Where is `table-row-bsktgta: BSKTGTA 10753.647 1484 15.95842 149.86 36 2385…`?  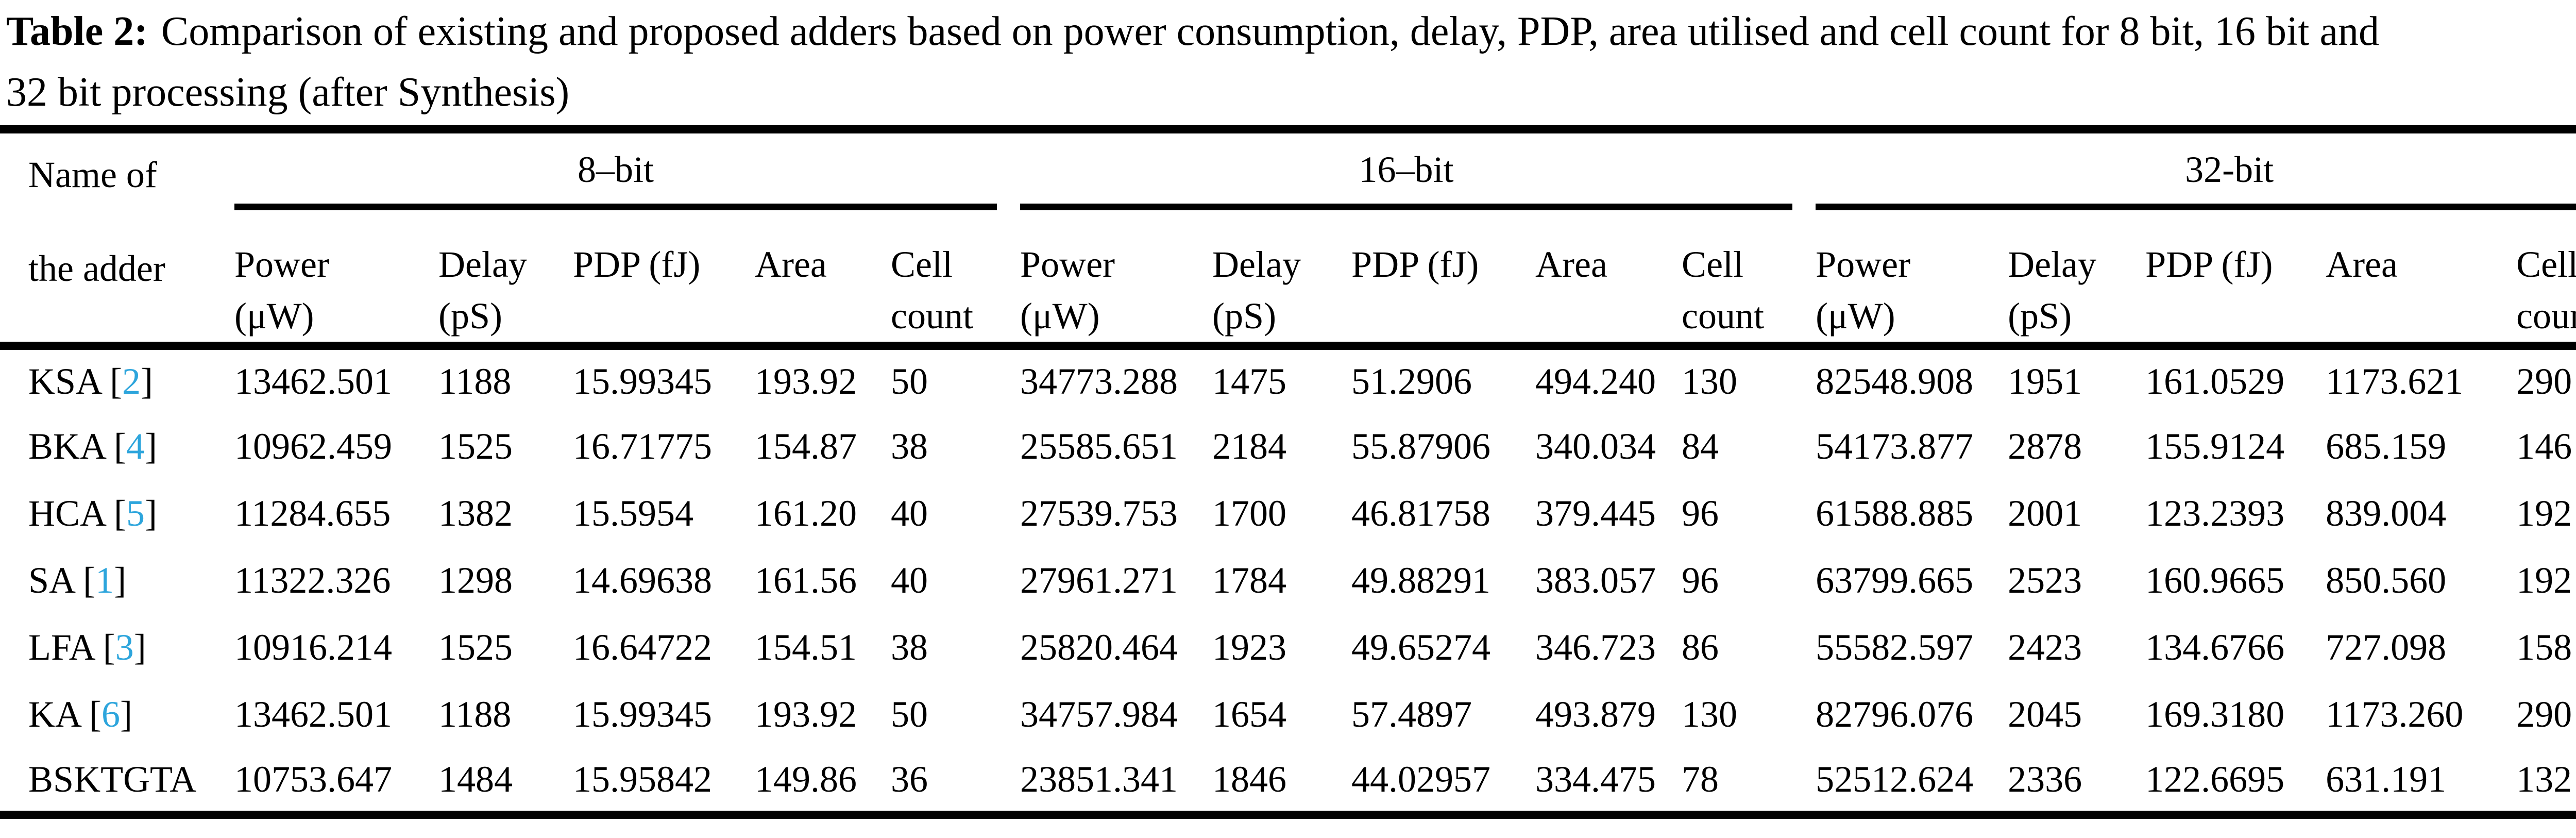 table-row-bsktgta: BSKTGTA 10753.647 1484 15.95842 149.86 36 2385… is located at coordinates (1288, 781).